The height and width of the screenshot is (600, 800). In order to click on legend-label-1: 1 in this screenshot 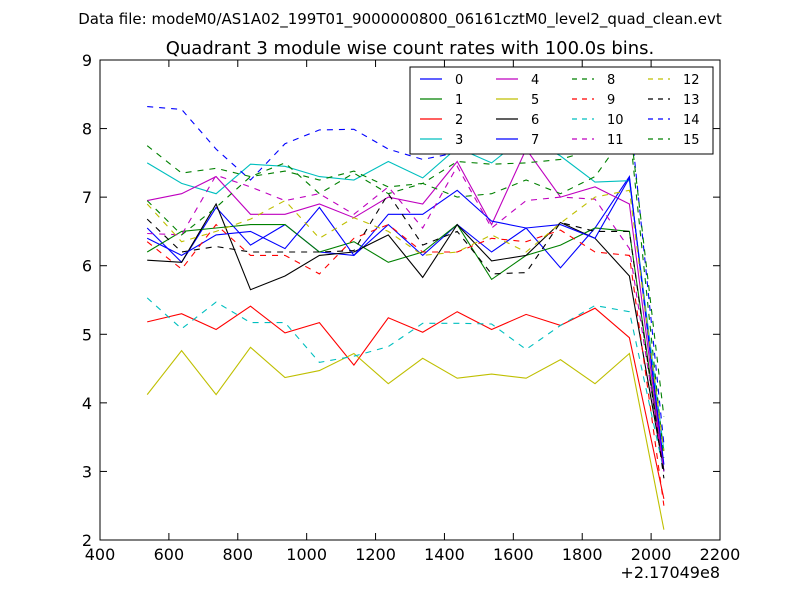, I will do `click(459, 100)`.